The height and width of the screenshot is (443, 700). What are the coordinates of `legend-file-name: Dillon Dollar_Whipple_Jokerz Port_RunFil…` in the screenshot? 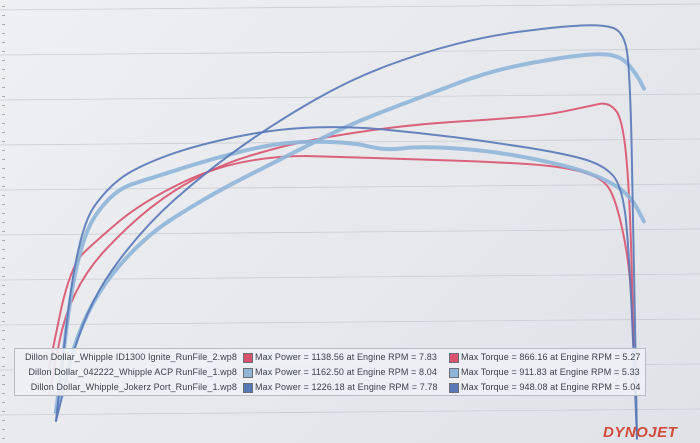 It's located at (133, 387).